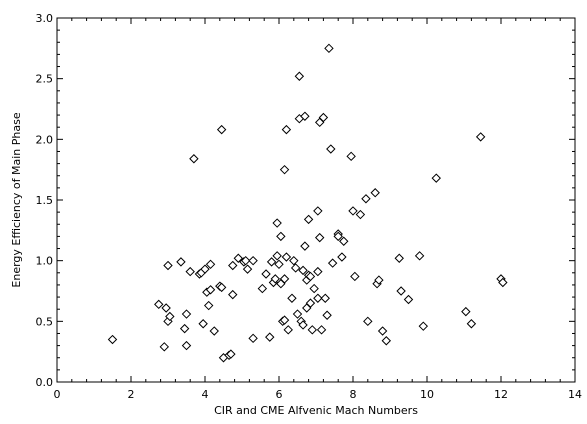 This screenshot has width=587, height=424. Describe the element at coordinates (45, 261) in the screenshot. I see `y-tick-label: 1.0` at that location.